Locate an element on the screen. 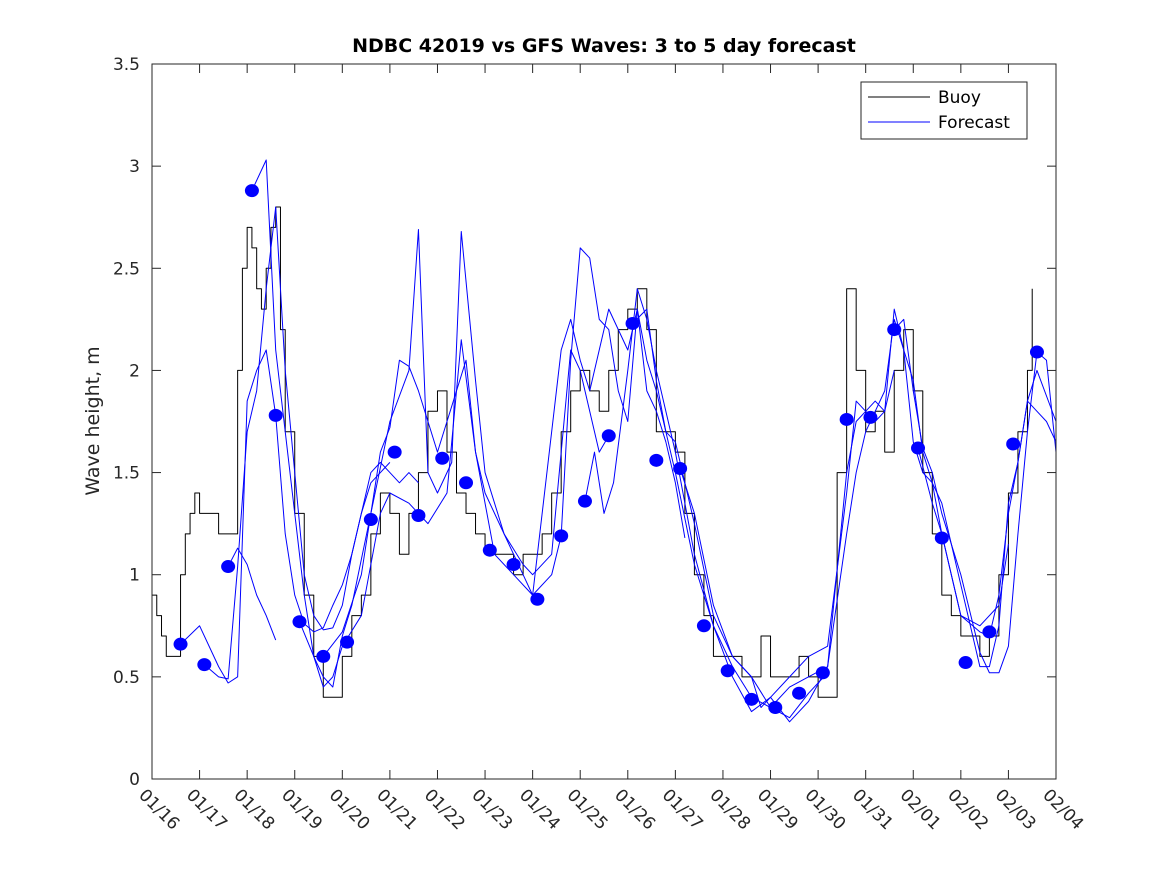  legend: Buoy Forecast is located at coordinates (944, 110).